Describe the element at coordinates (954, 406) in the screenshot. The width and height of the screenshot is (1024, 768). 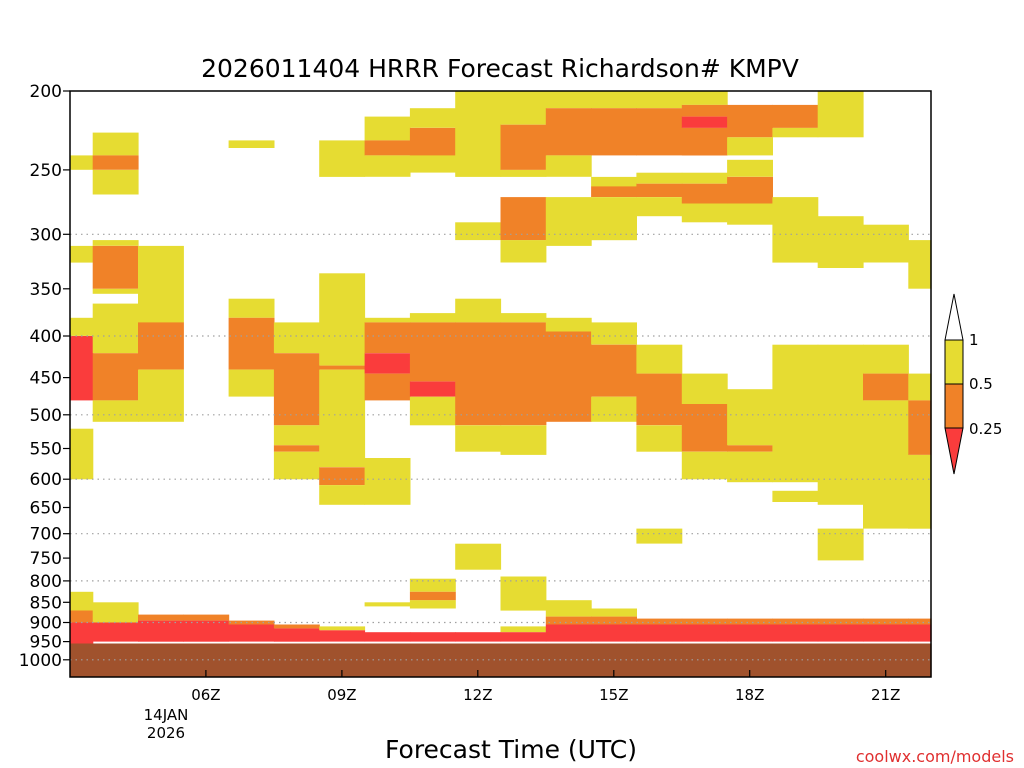
I see `colorbar-orange-swatch` at that location.